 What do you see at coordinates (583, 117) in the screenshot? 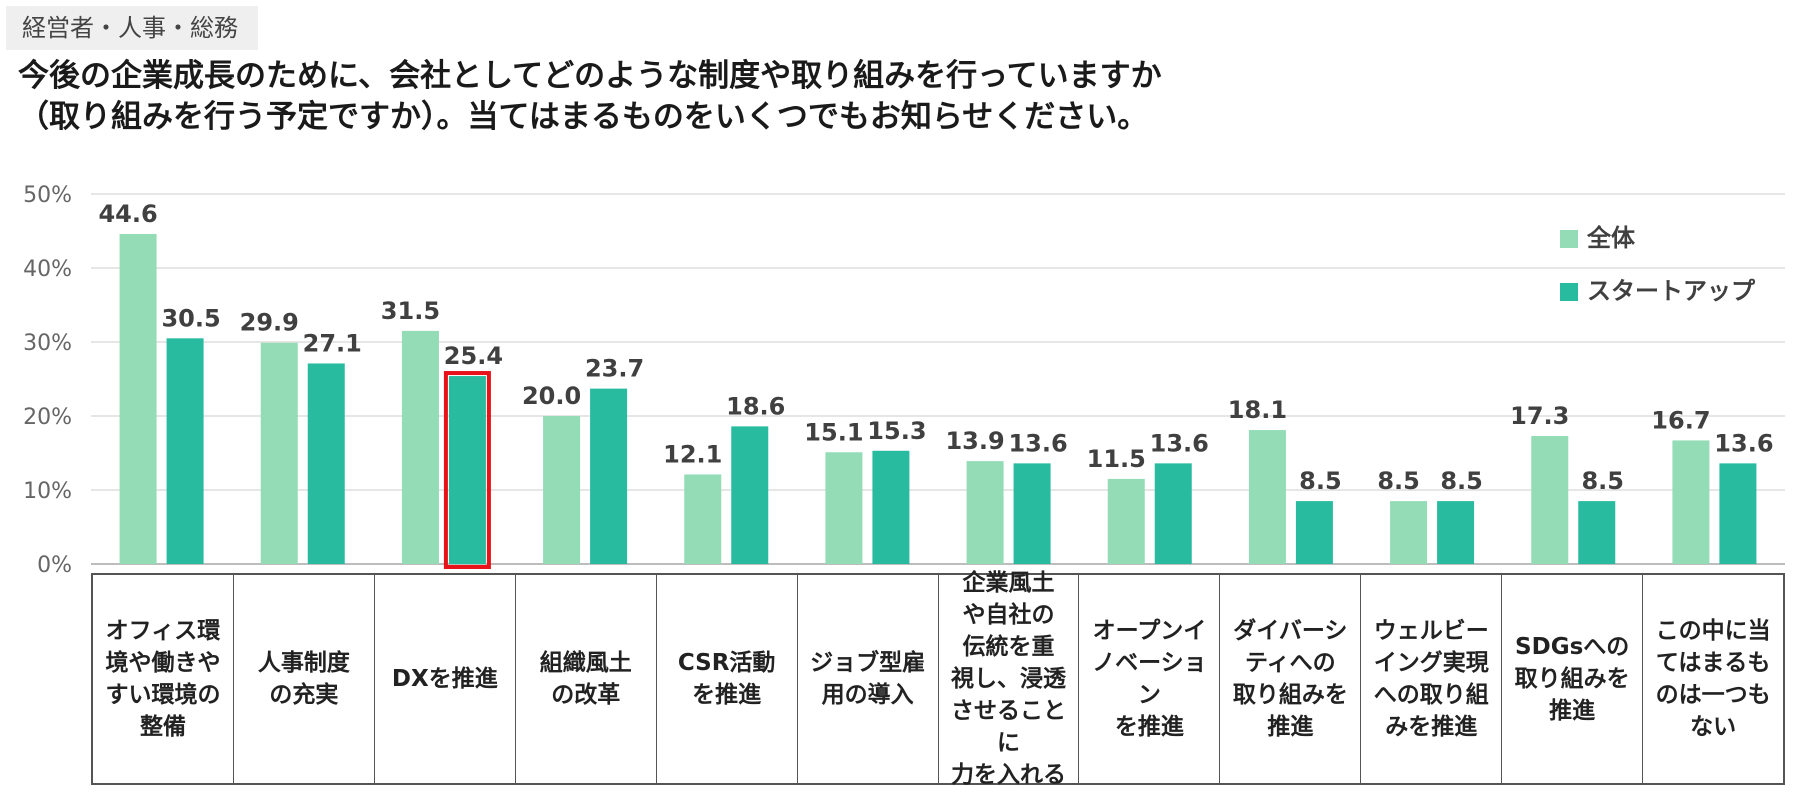
I see `question-line-2: （取り組みを行う予定ですか）。当てはまるものをいくつでもお知らせください。` at bounding box center [583, 117].